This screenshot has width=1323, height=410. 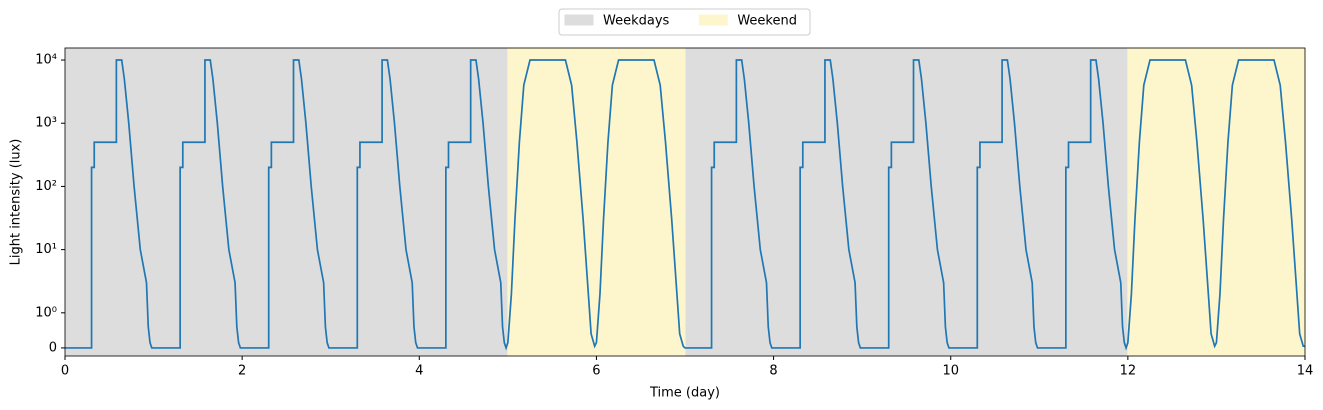 I want to click on x-tick-label: 14, so click(x=1305, y=371).